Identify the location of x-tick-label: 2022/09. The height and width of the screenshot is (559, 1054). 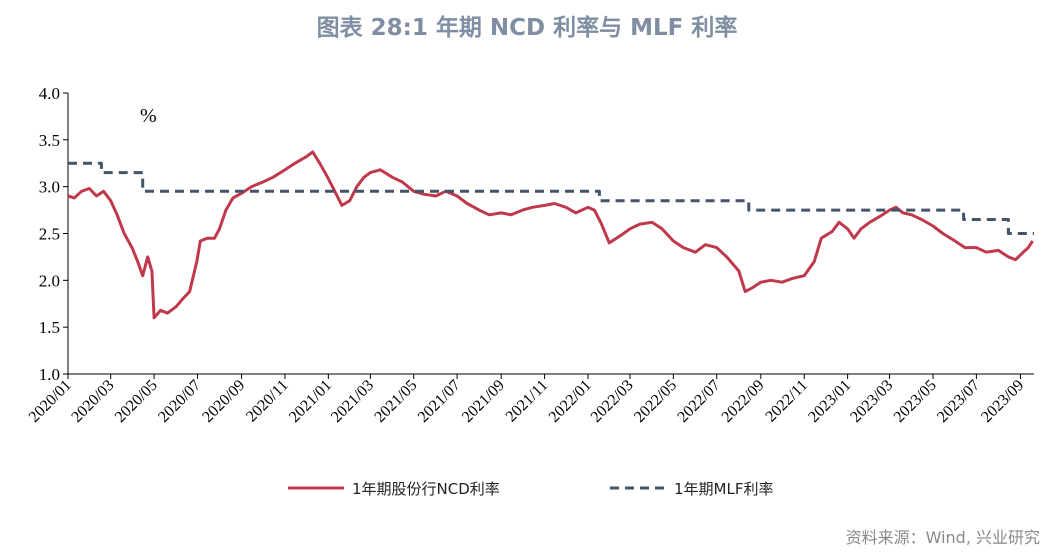
(743, 401).